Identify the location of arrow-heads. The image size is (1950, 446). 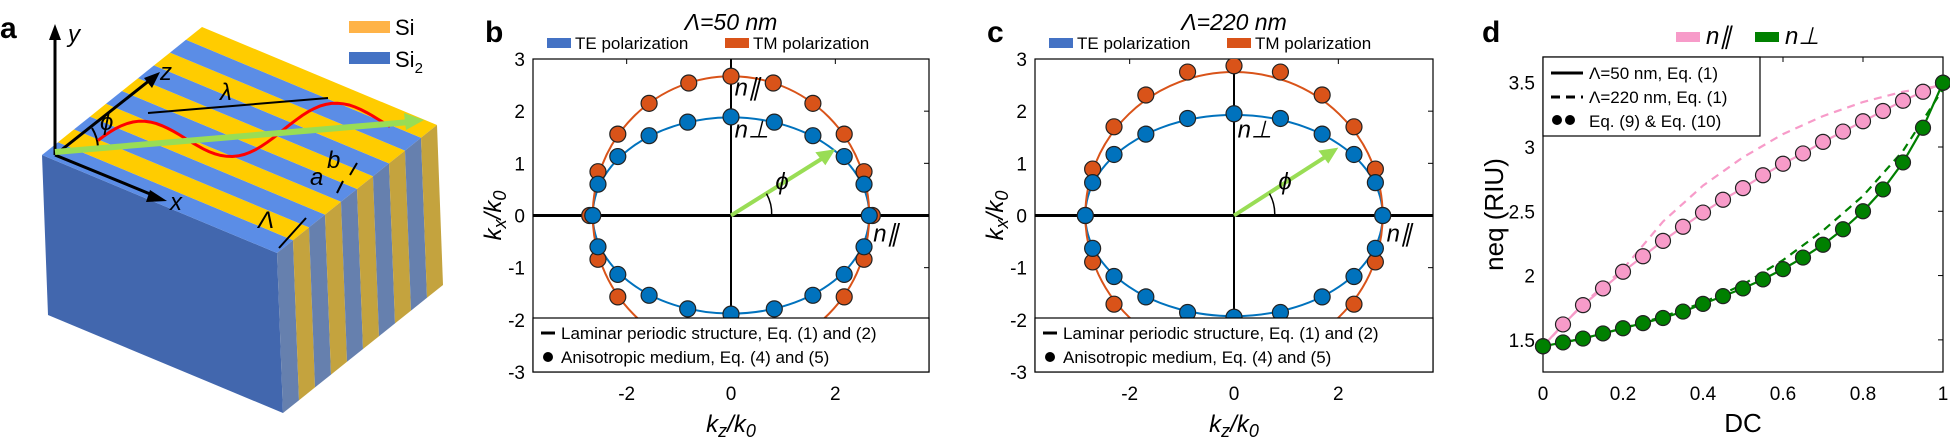
(108, 113).